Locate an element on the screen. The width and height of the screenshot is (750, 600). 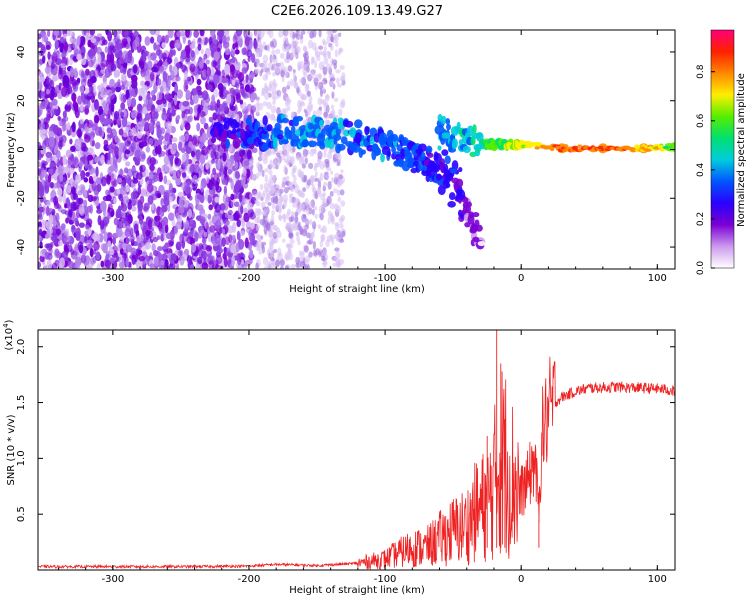
spectrogram-x-tick-label: 0 is located at coordinates (521, 278).